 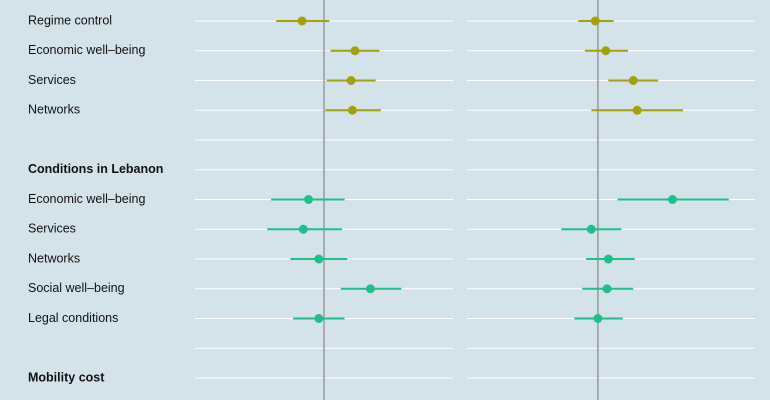 What do you see at coordinates (95, 169) in the screenshot?
I see `group-header: Conditions in Lebanon` at bounding box center [95, 169].